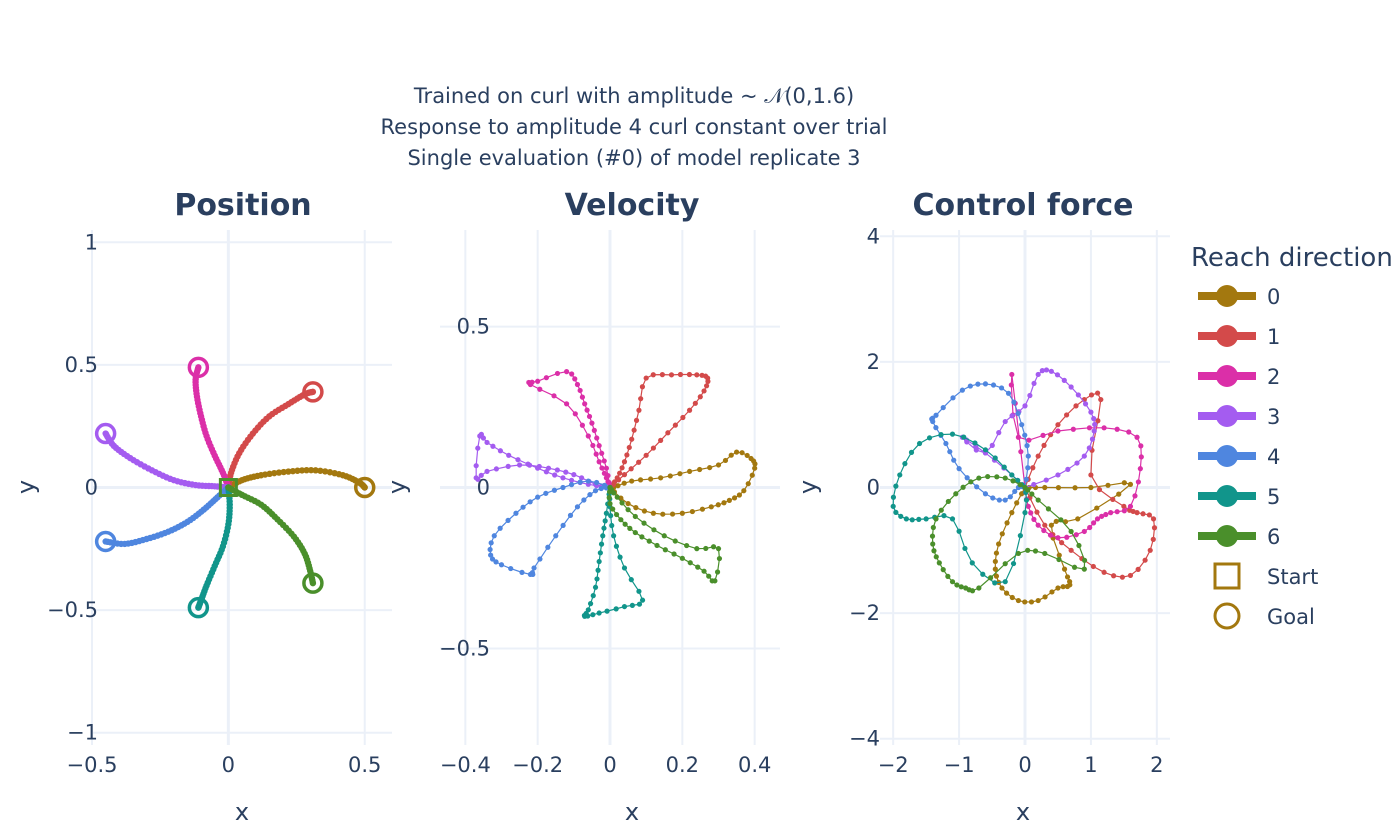 This screenshot has height=830, width=1400. I want to click on x-tick-label: 0.2, so click(682, 765).